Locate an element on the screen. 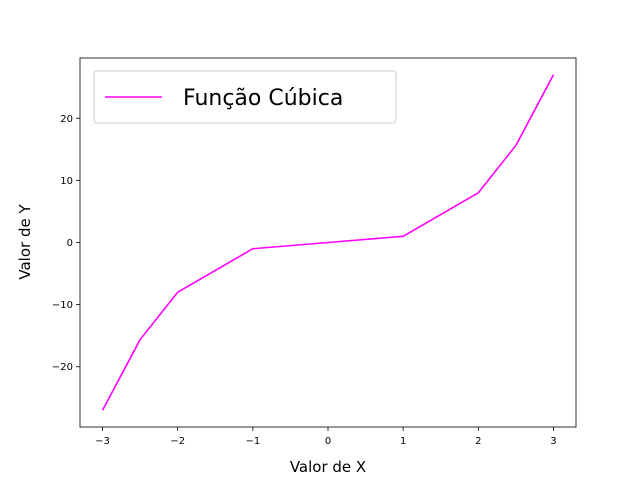  x-tick-label: 3 is located at coordinates (553, 441).